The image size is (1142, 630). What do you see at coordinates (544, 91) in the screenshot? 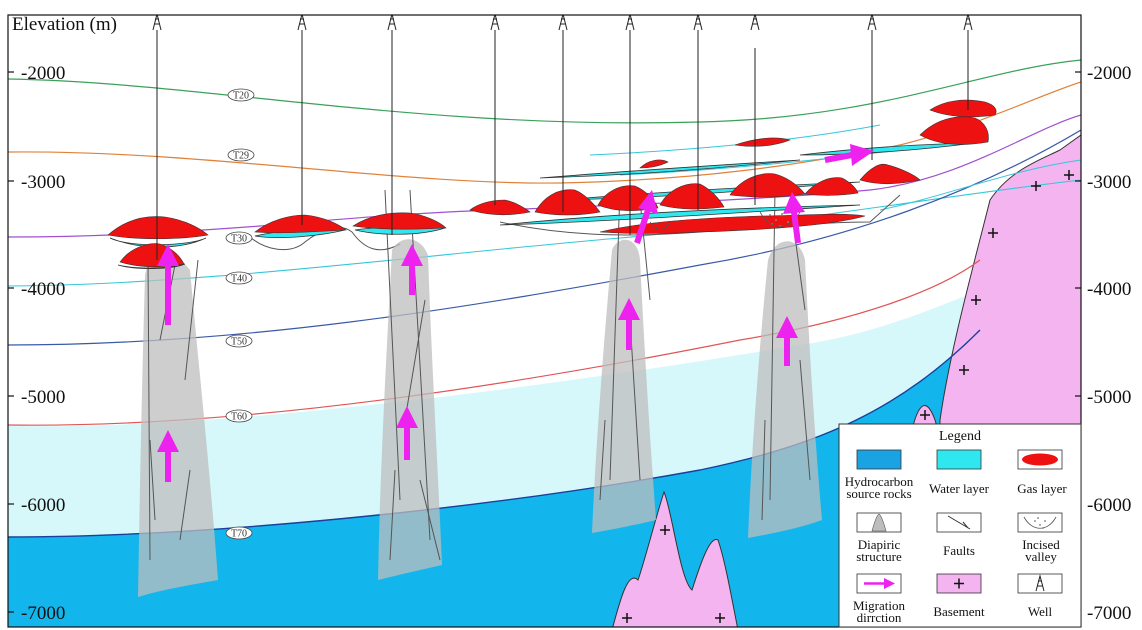
I see `horizon-t20` at bounding box center [544, 91].